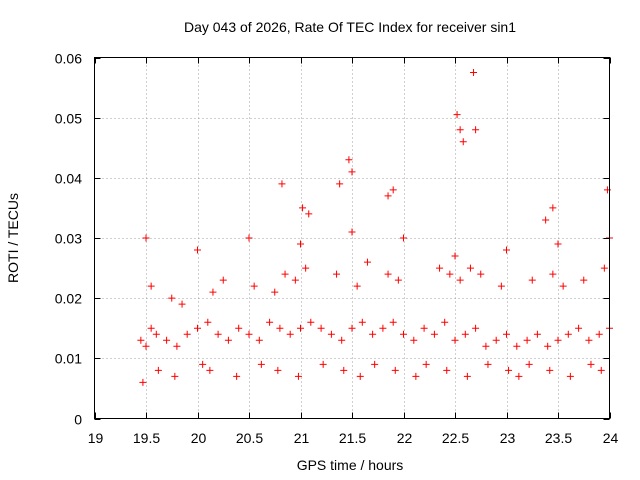 The image size is (640, 480). What do you see at coordinates (302, 438) in the screenshot?
I see `x-tick-label: 21` at bounding box center [302, 438].